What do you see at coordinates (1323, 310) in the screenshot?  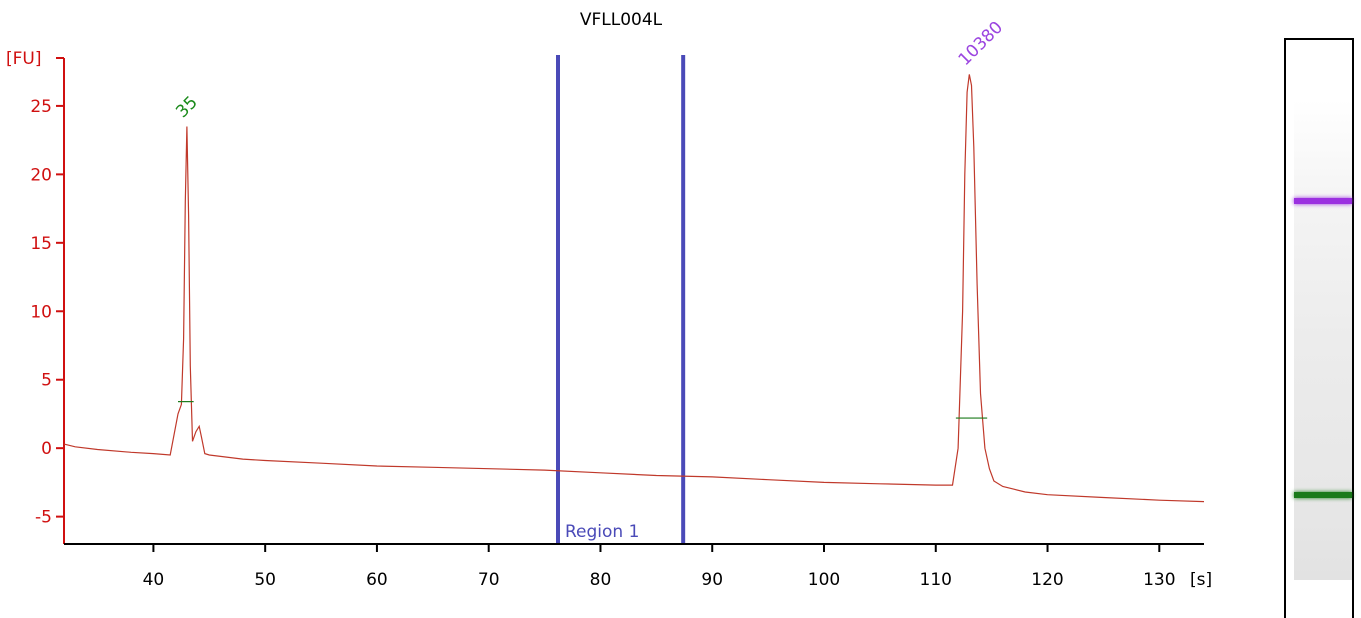 I see `gel-lane` at bounding box center [1323, 310].